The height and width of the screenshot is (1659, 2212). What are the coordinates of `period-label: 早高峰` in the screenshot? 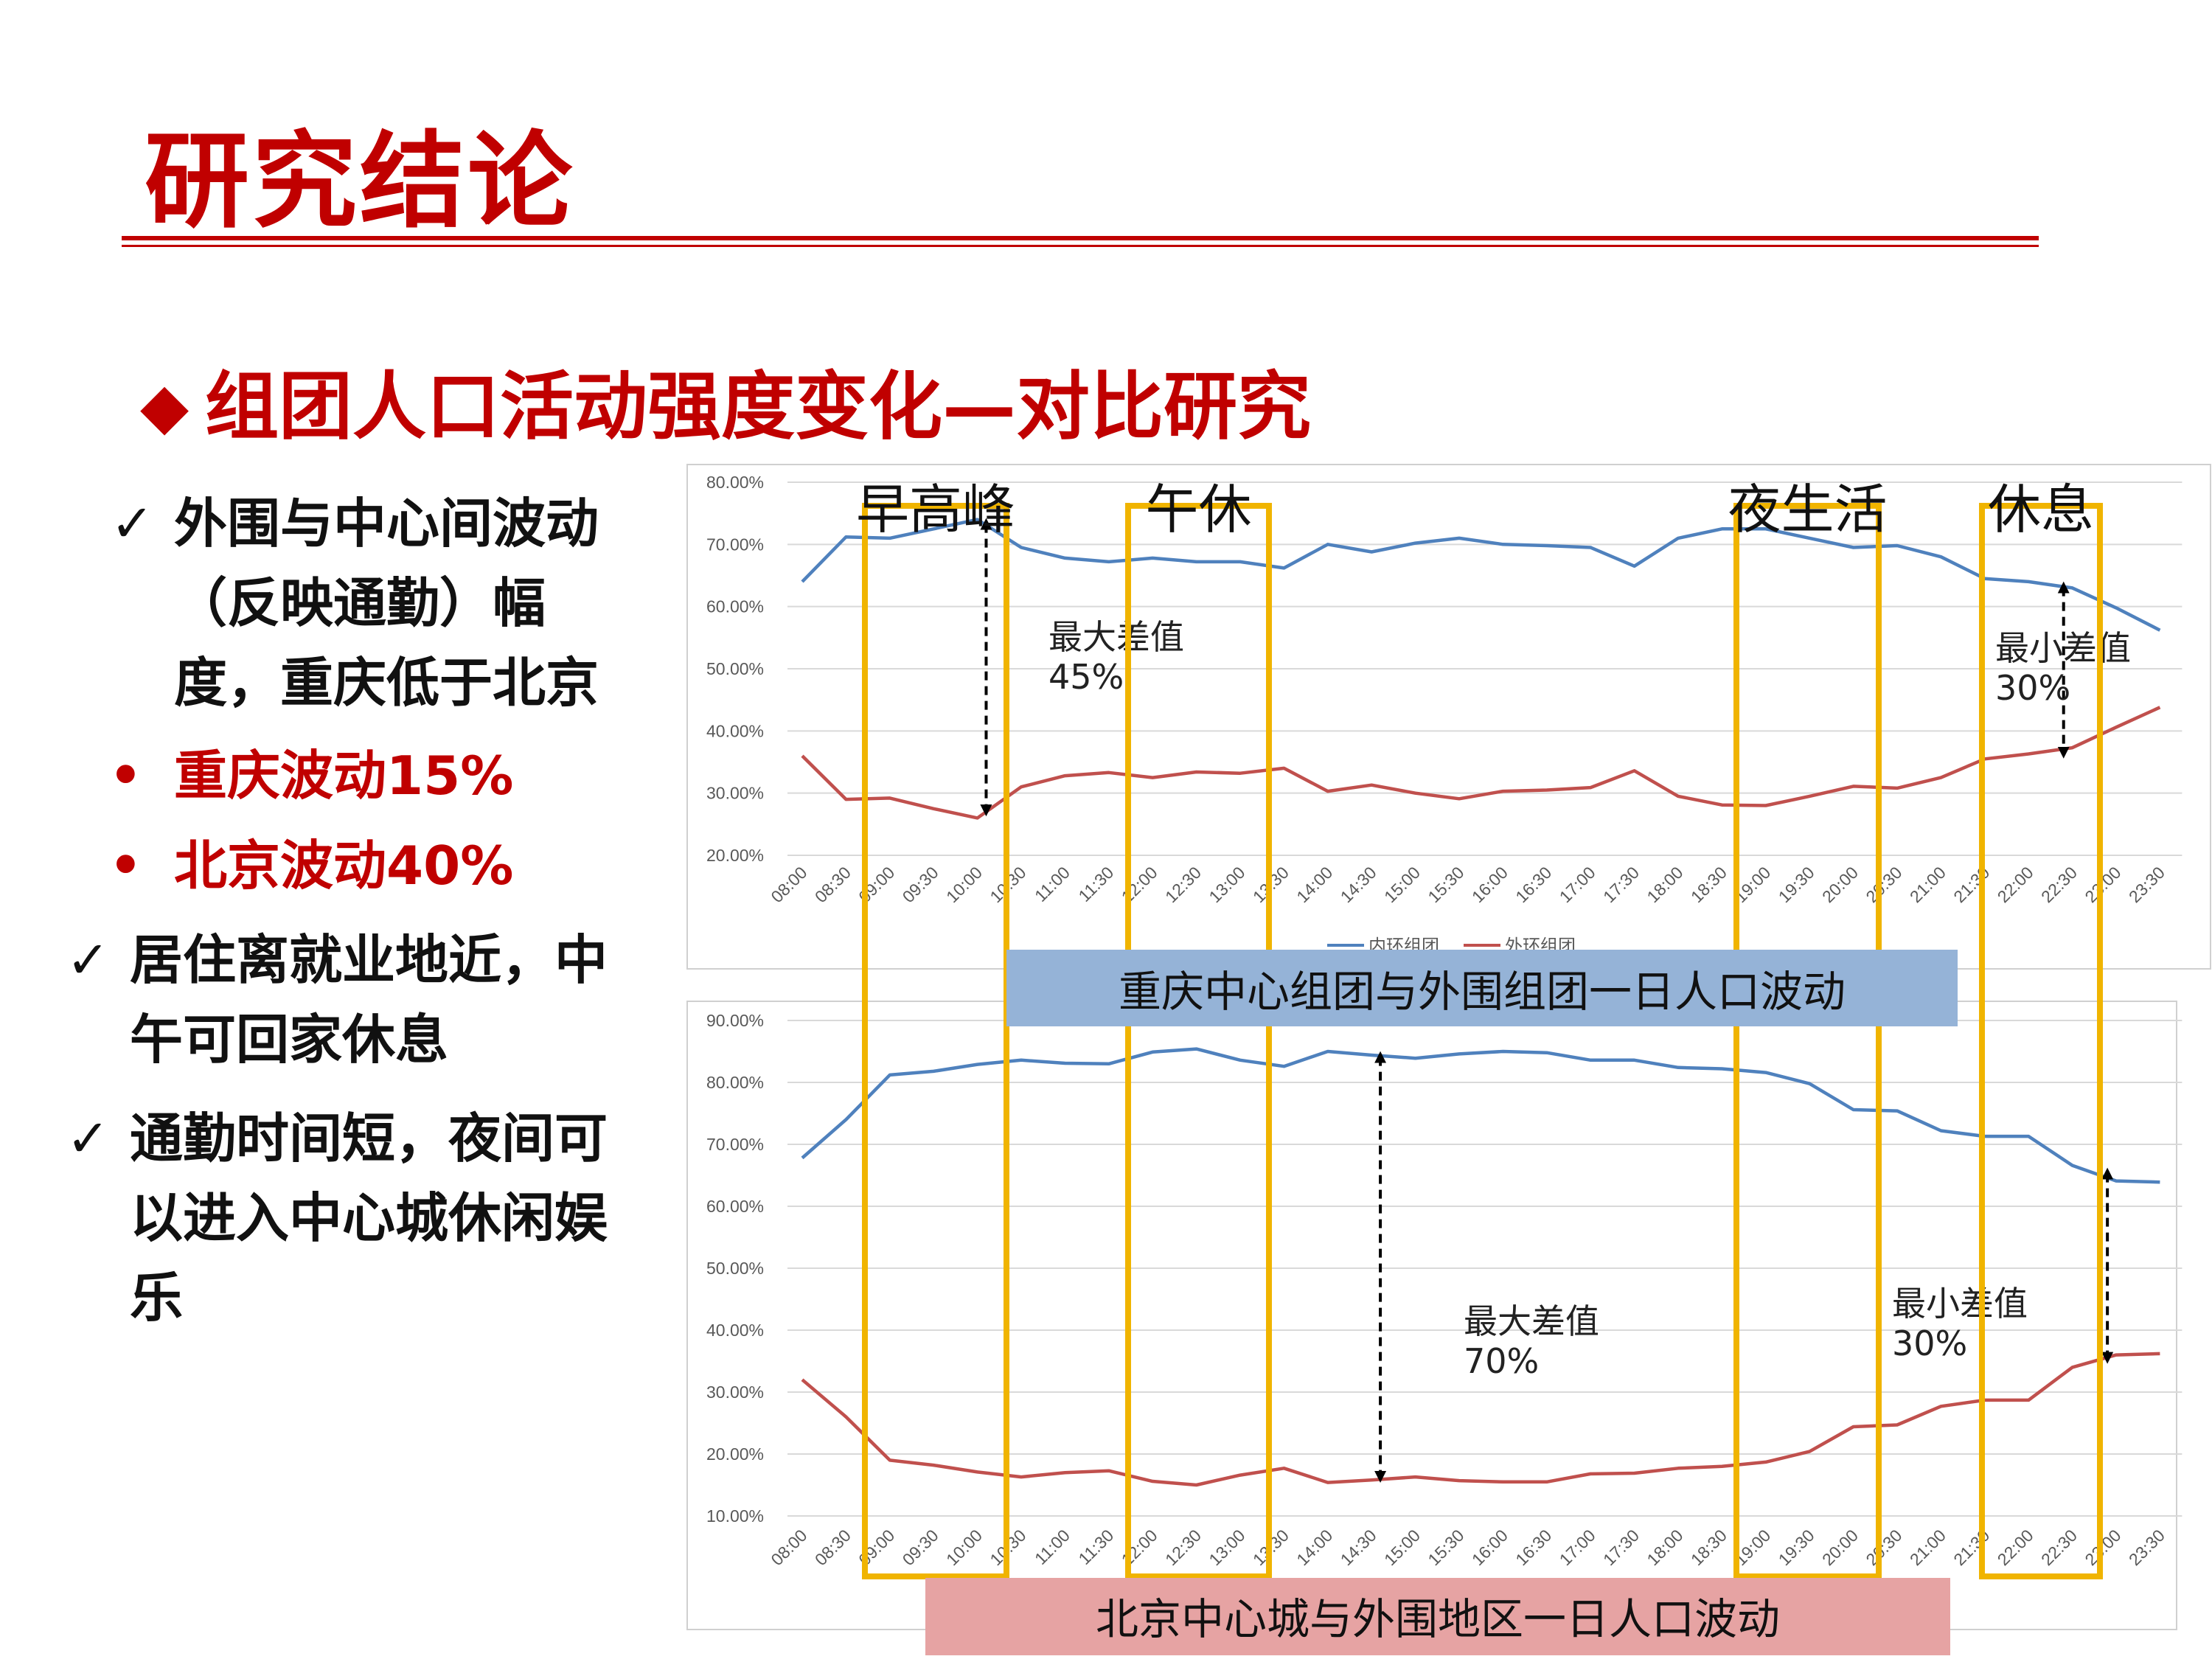 It's located at (935, 509).